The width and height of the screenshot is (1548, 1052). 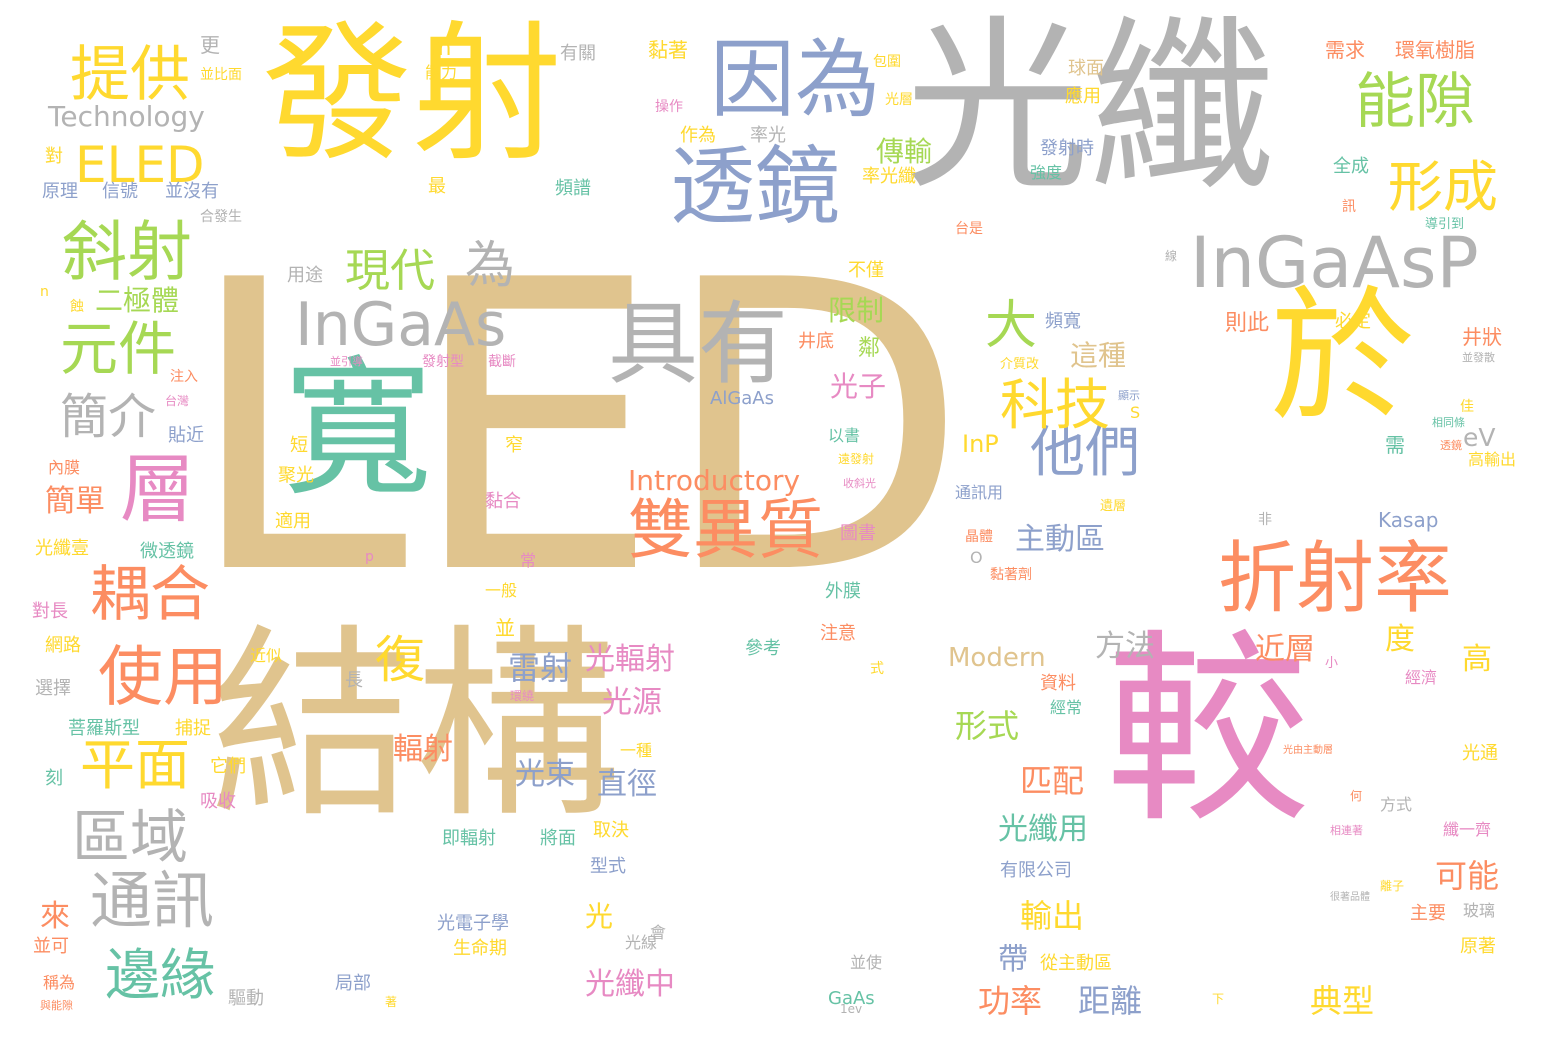 What do you see at coordinates (218, 801) in the screenshot?
I see `cloud-word: 吸收` at bounding box center [218, 801].